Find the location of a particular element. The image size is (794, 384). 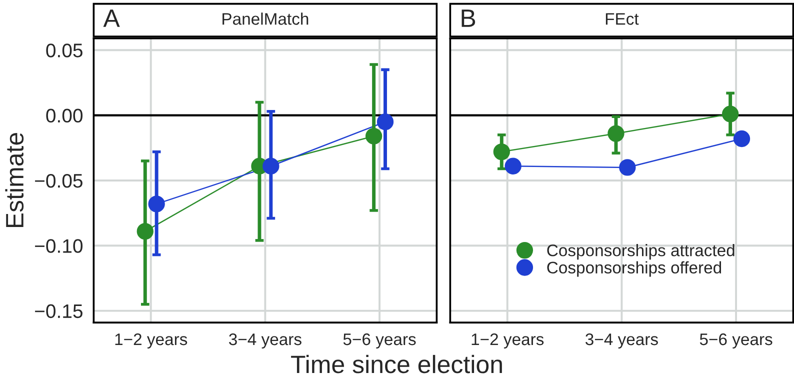

y-tick-label: 0.05 is located at coordinates (64, 51).